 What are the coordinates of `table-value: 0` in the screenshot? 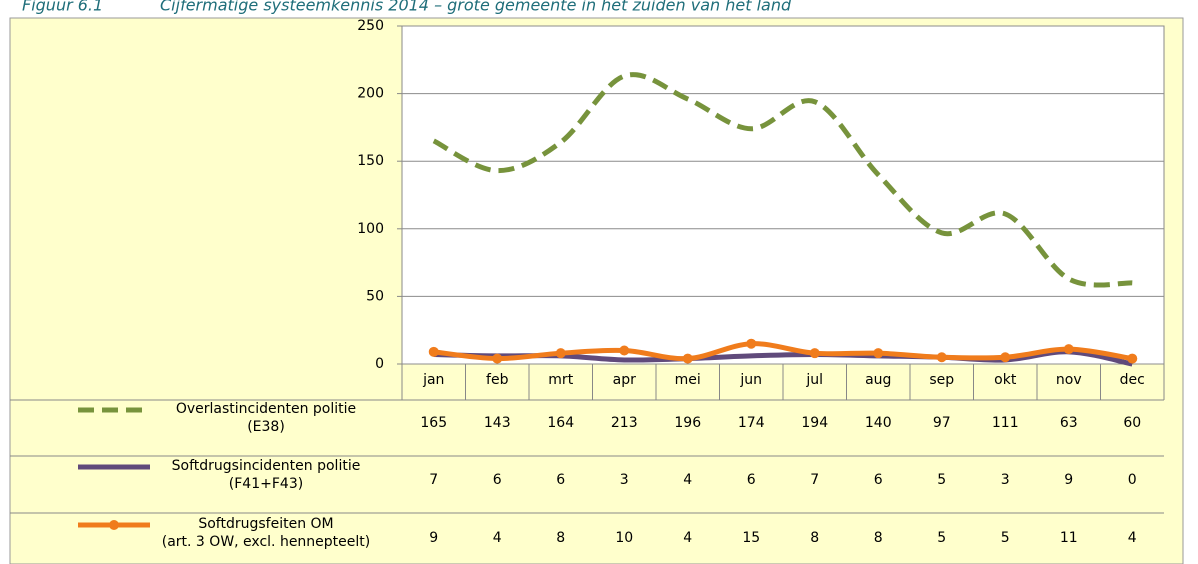 It's located at (1132, 480).